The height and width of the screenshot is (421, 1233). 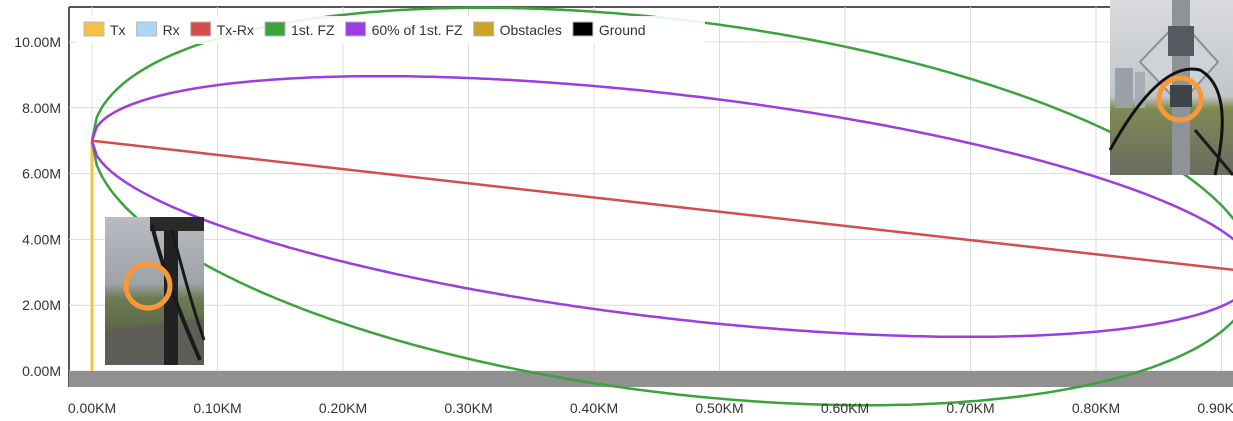 I want to click on y-tick-label: 8.00M, so click(x=41, y=108).